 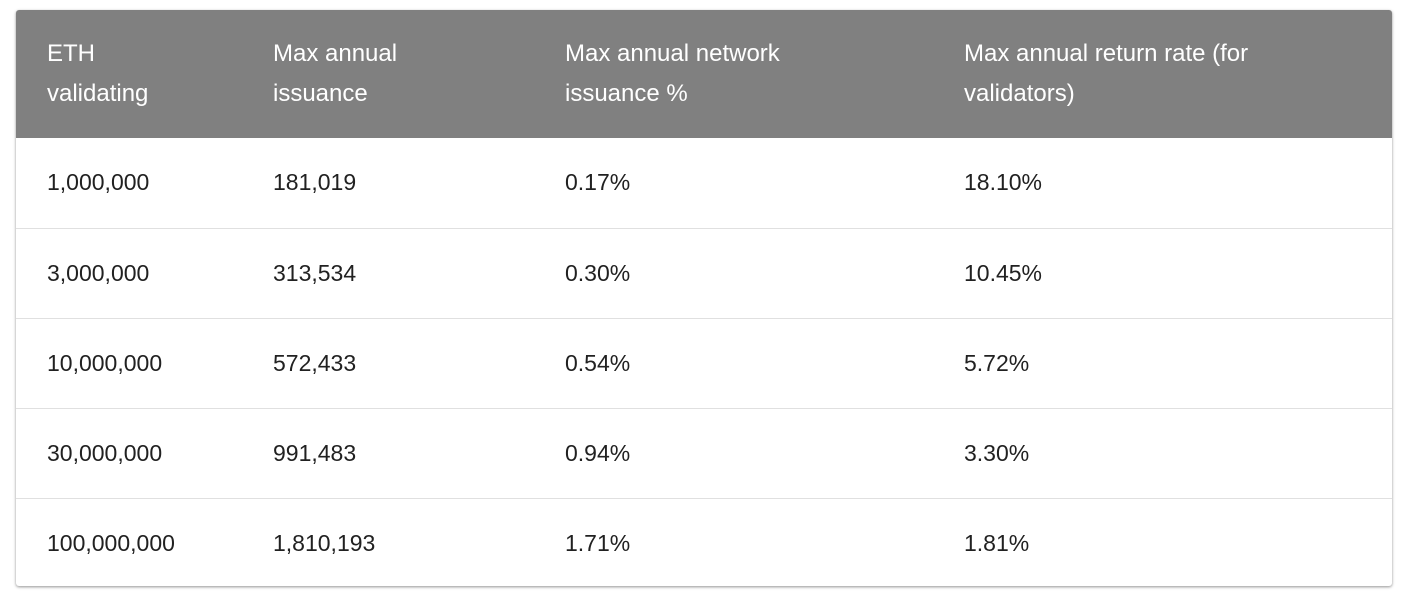 I want to click on cell-eth-validating: 100,000,000, so click(x=111, y=542).